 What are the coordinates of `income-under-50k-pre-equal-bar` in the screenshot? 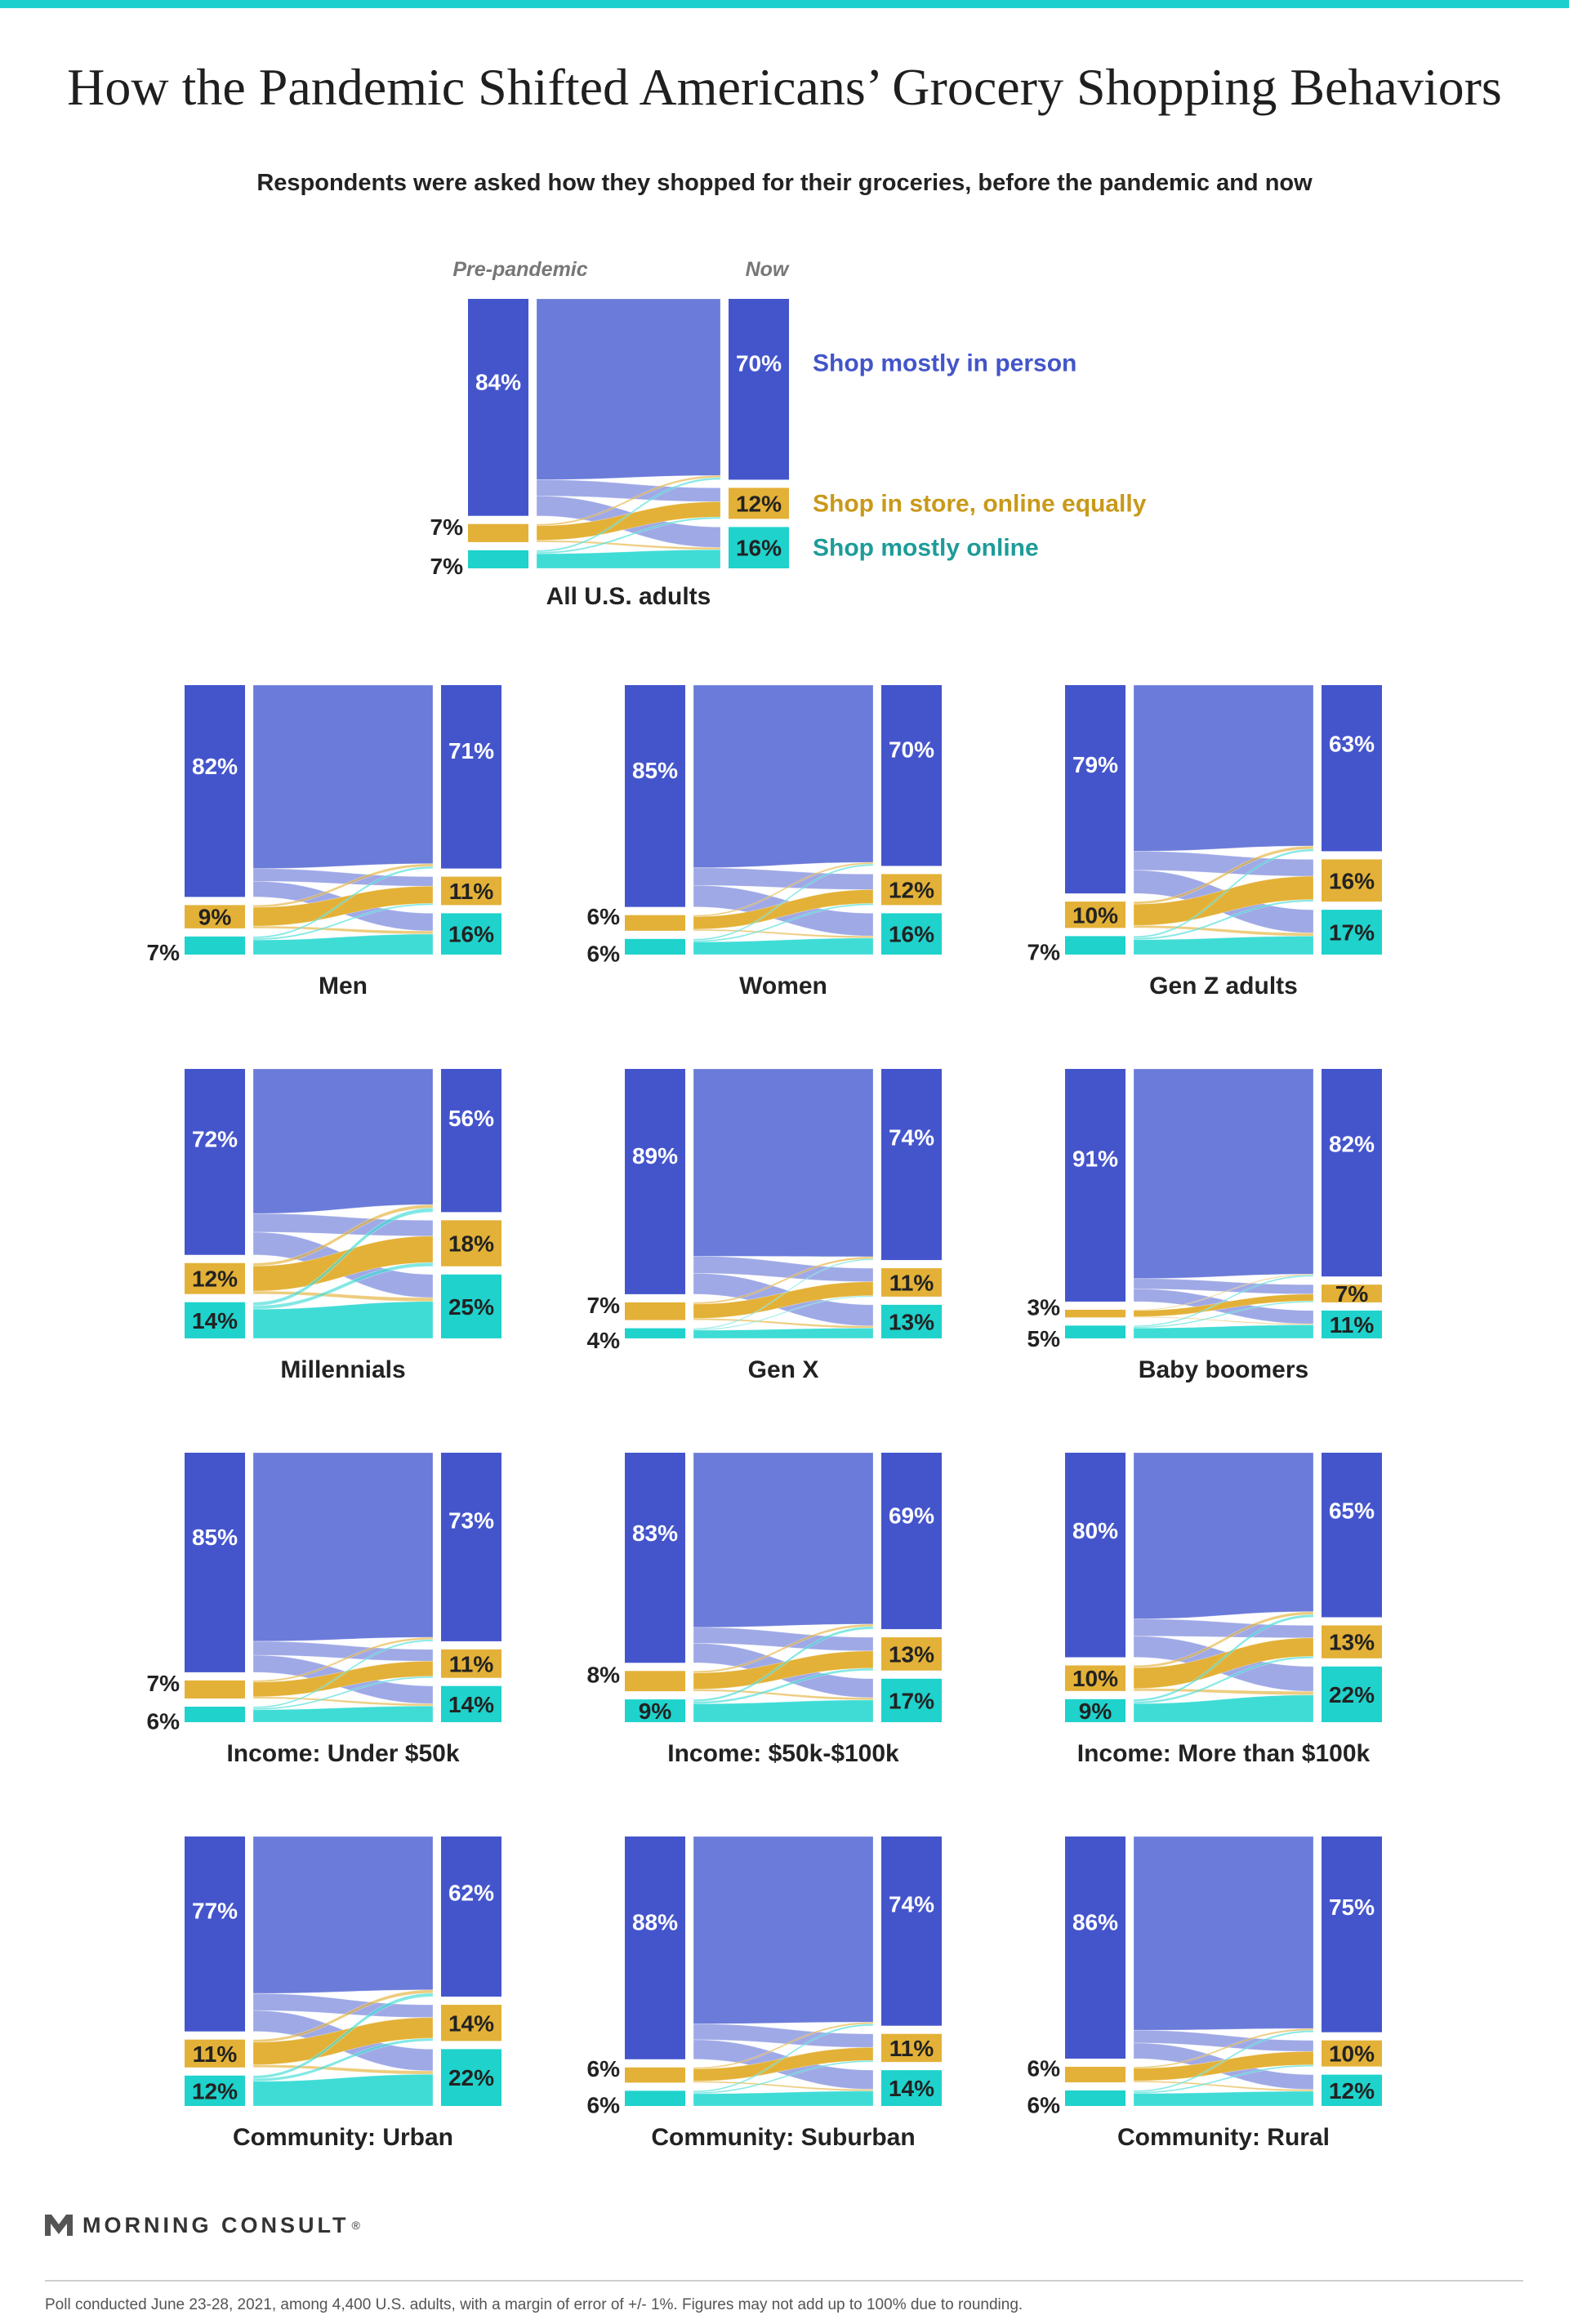 It's located at (215, 1689).